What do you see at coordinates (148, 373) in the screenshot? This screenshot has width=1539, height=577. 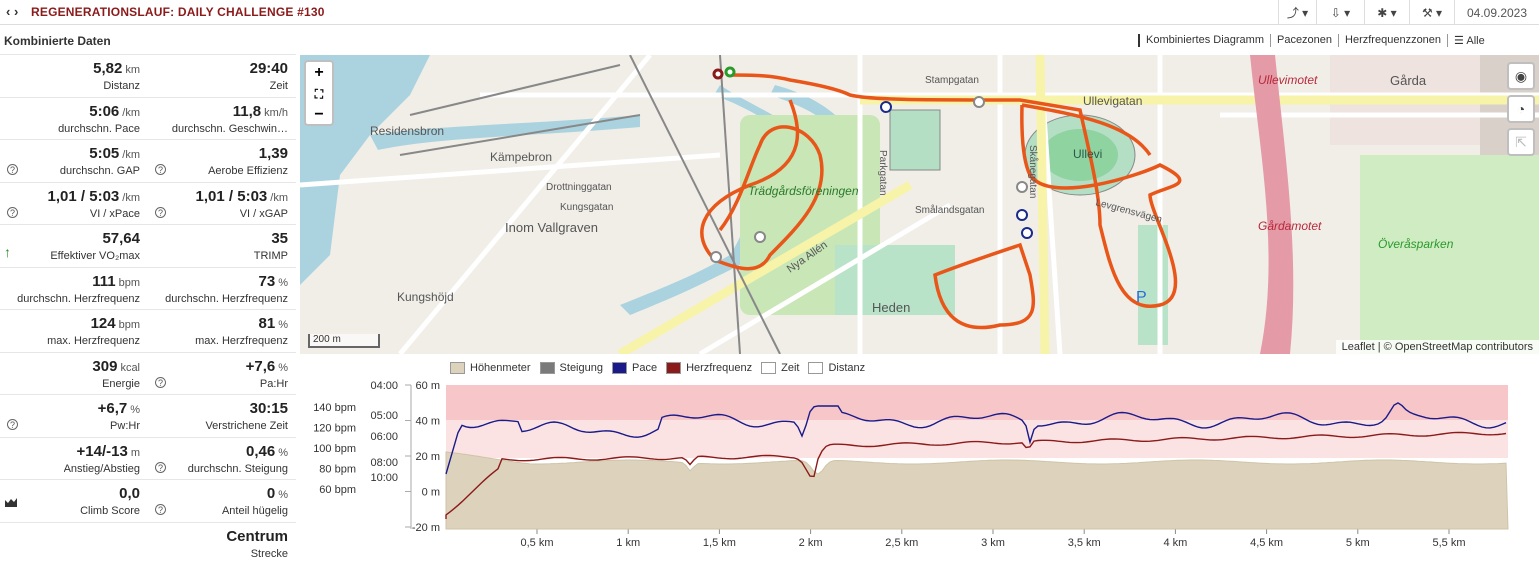 I see `stats-row: 309 kcal Energie +7,6% Pa:Hr?` at bounding box center [148, 373].